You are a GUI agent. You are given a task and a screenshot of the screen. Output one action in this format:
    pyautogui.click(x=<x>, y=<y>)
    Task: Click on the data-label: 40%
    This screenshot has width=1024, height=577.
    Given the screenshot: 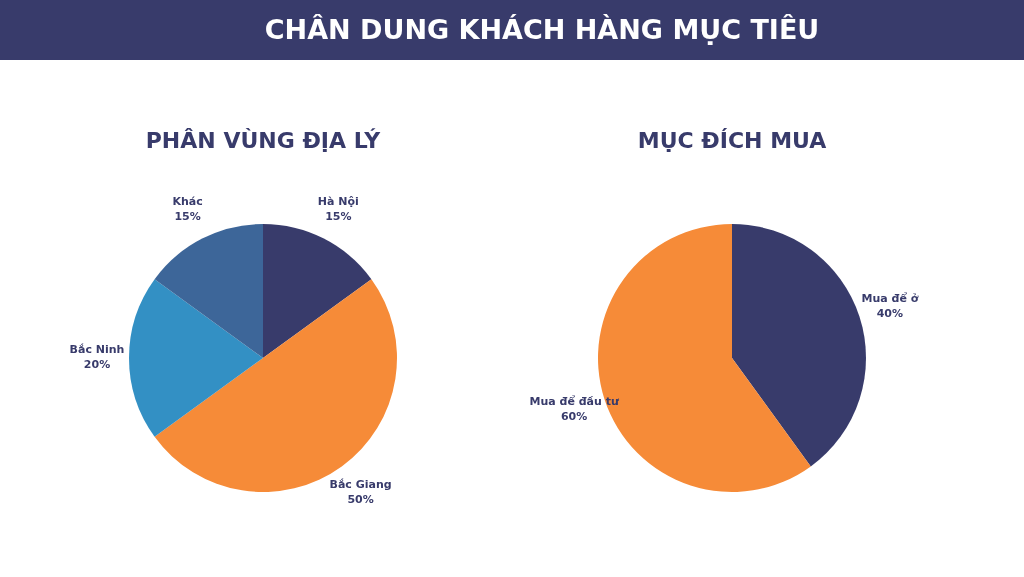 What is the action you would take?
    pyautogui.click(x=890, y=314)
    